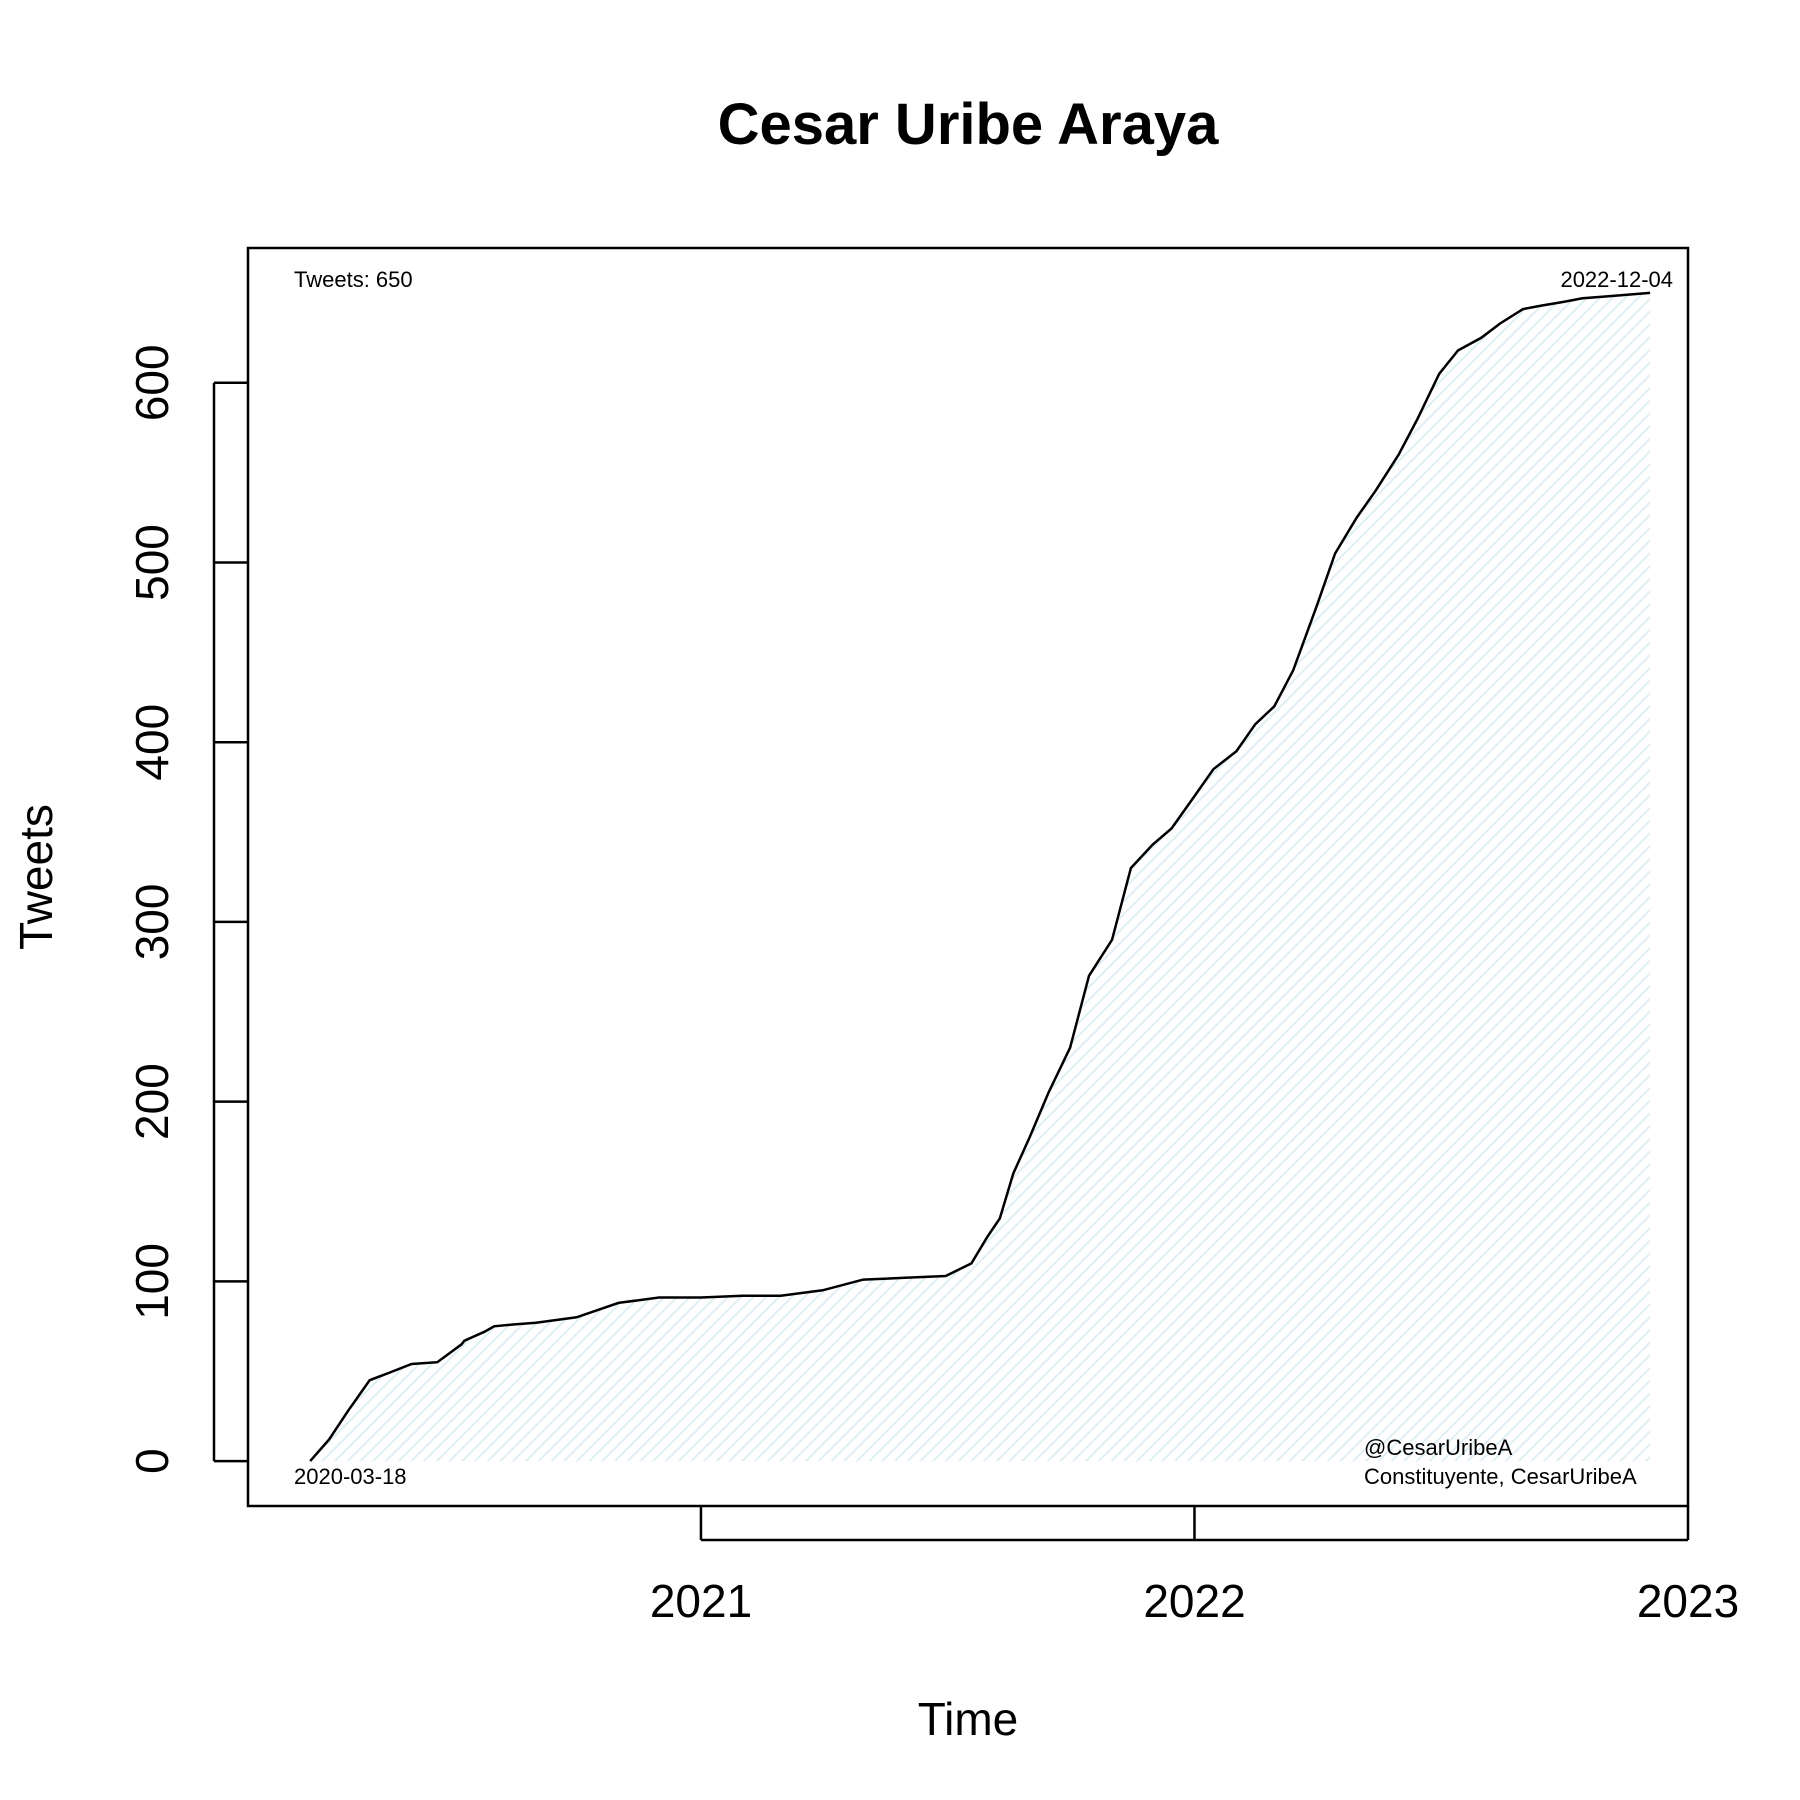  Describe the element at coordinates (1500, 1476) in the screenshot. I see `source-note: Constituyente, CesarUribeA` at that location.